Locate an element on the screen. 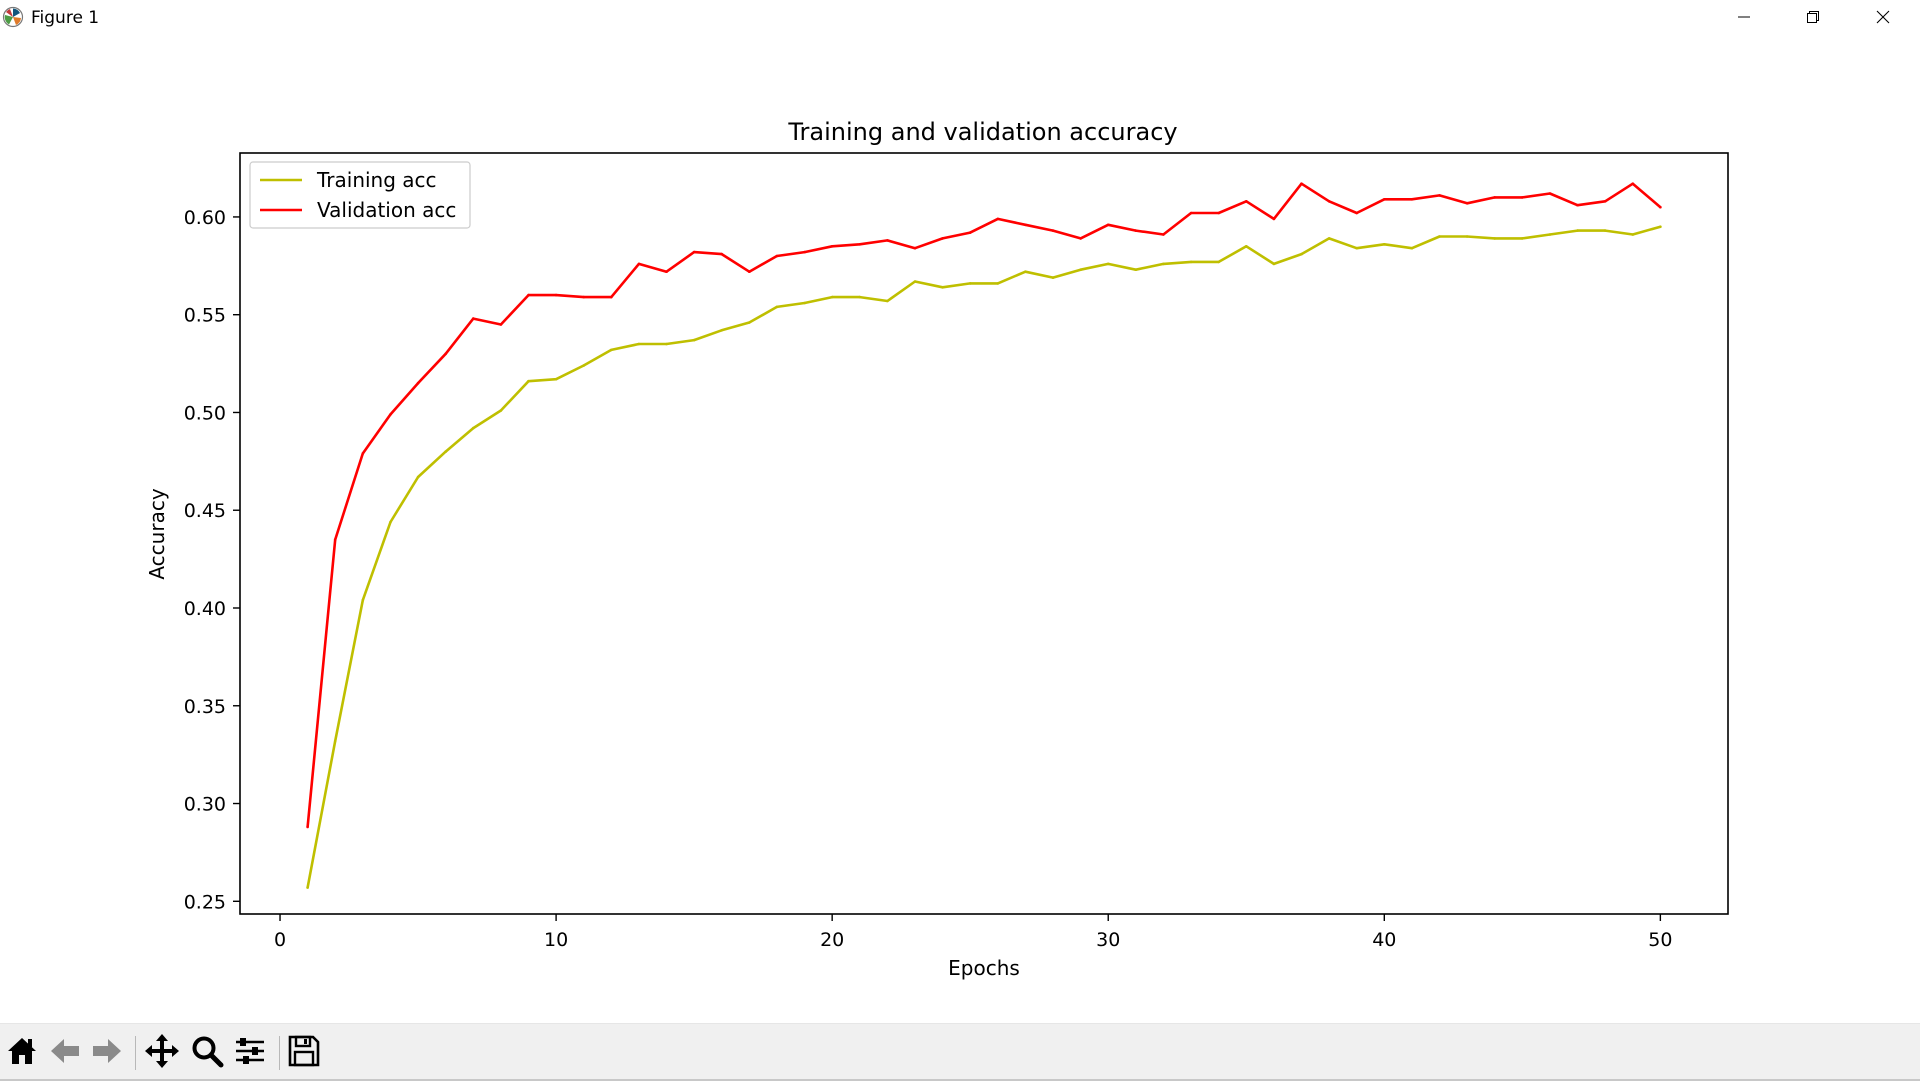 The height and width of the screenshot is (1081, 1920). zoom-button is located at coordinates (207, 1053).